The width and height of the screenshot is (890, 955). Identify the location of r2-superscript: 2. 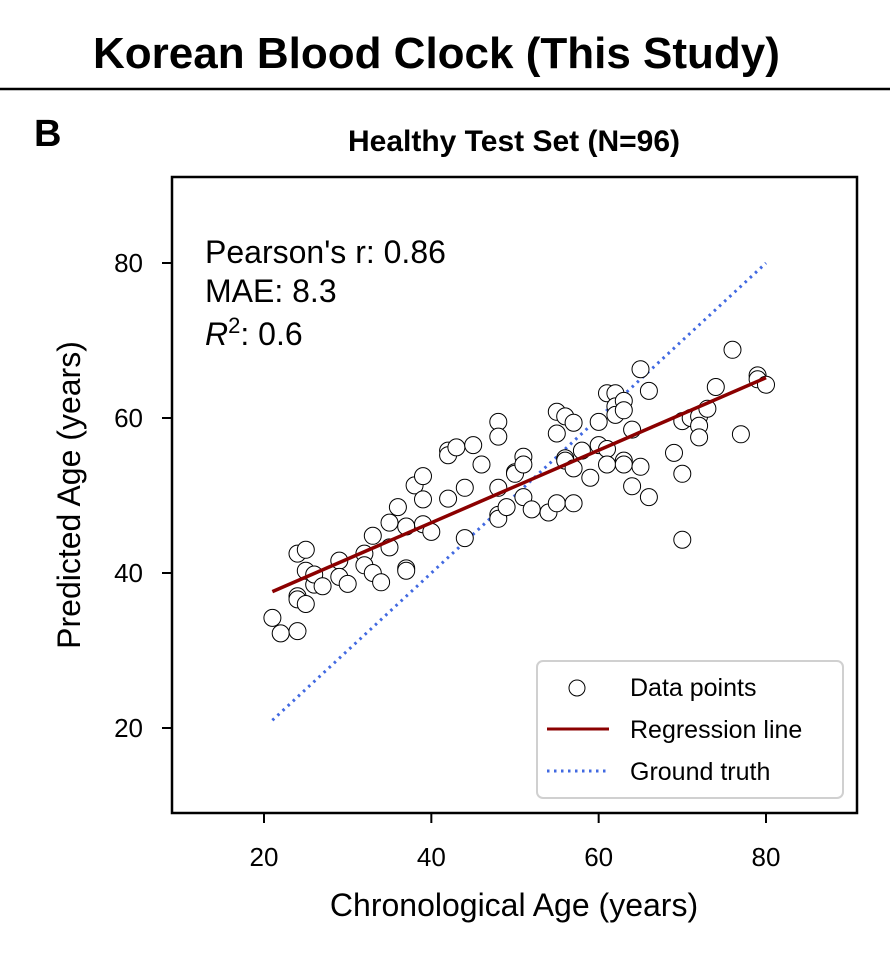
(234, 325).